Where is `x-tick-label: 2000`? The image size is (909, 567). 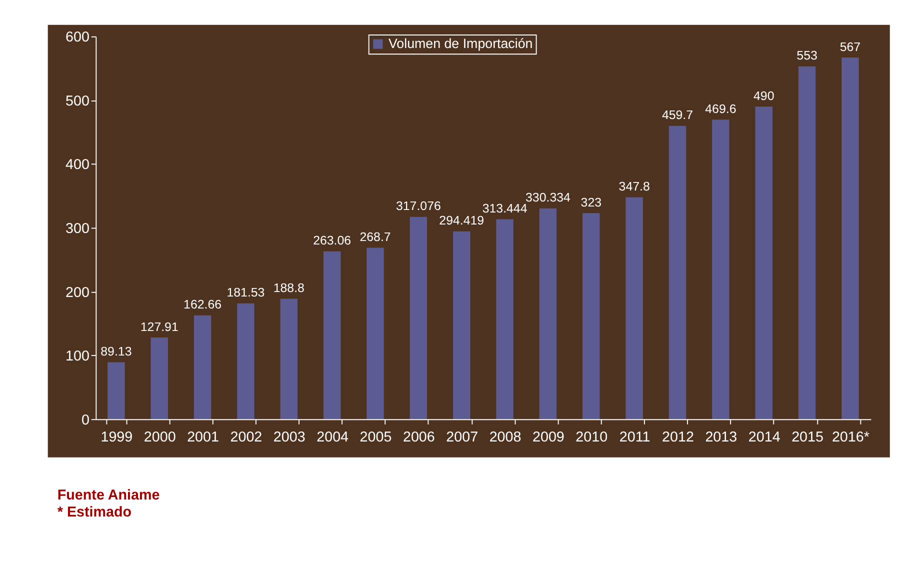
x-tick-label: 2000 is located at coordinates (160, 438).